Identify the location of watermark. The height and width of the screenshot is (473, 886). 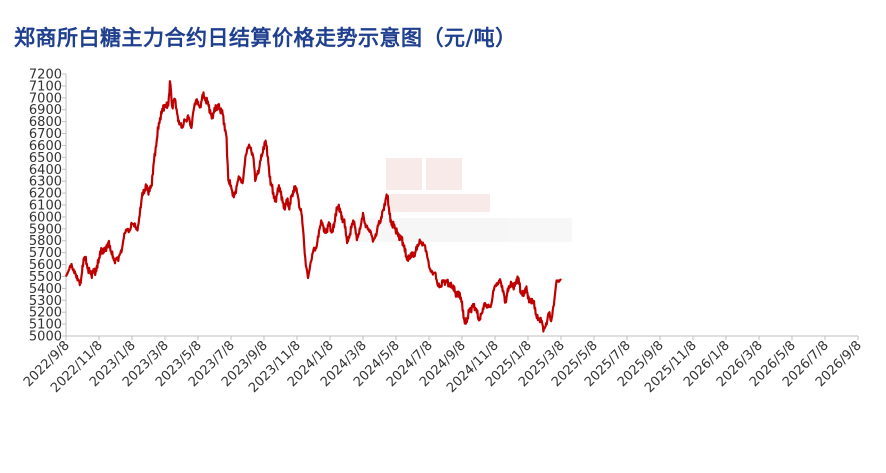
(462, 200).